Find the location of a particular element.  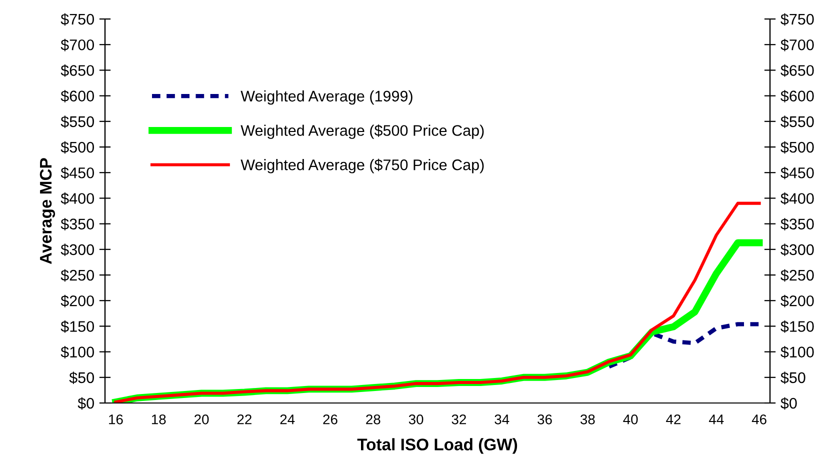

y2-tick-label: $600 is located at coordinates (797, 96).